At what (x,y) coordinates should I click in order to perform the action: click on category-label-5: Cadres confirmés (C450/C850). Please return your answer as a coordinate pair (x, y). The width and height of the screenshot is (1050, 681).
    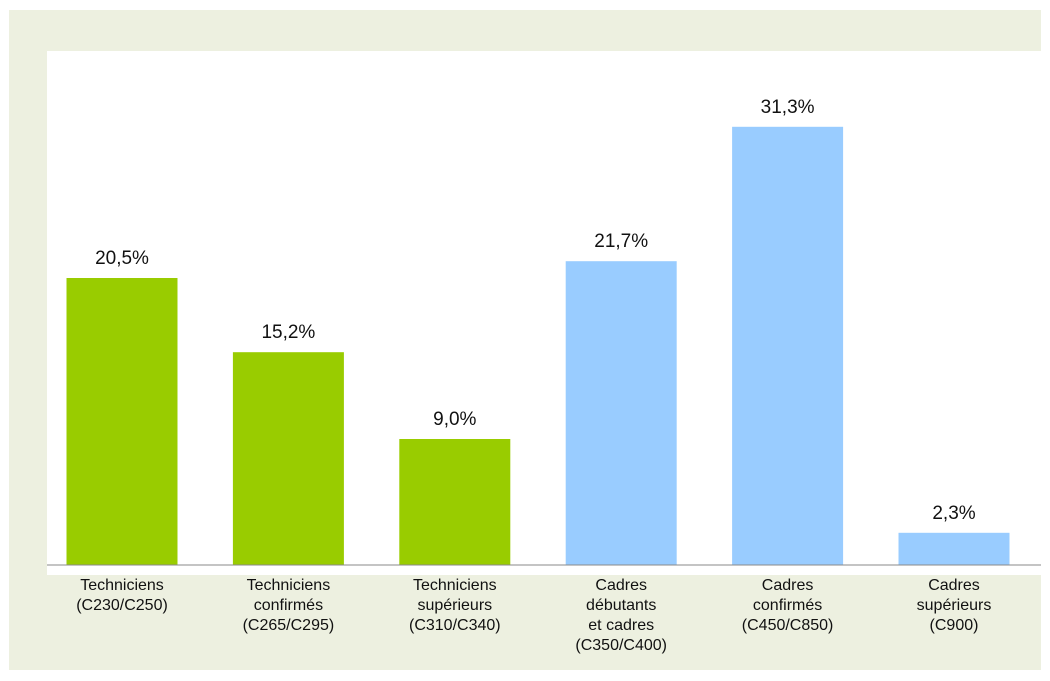
    Looking at the image, I should click on (788, 605).